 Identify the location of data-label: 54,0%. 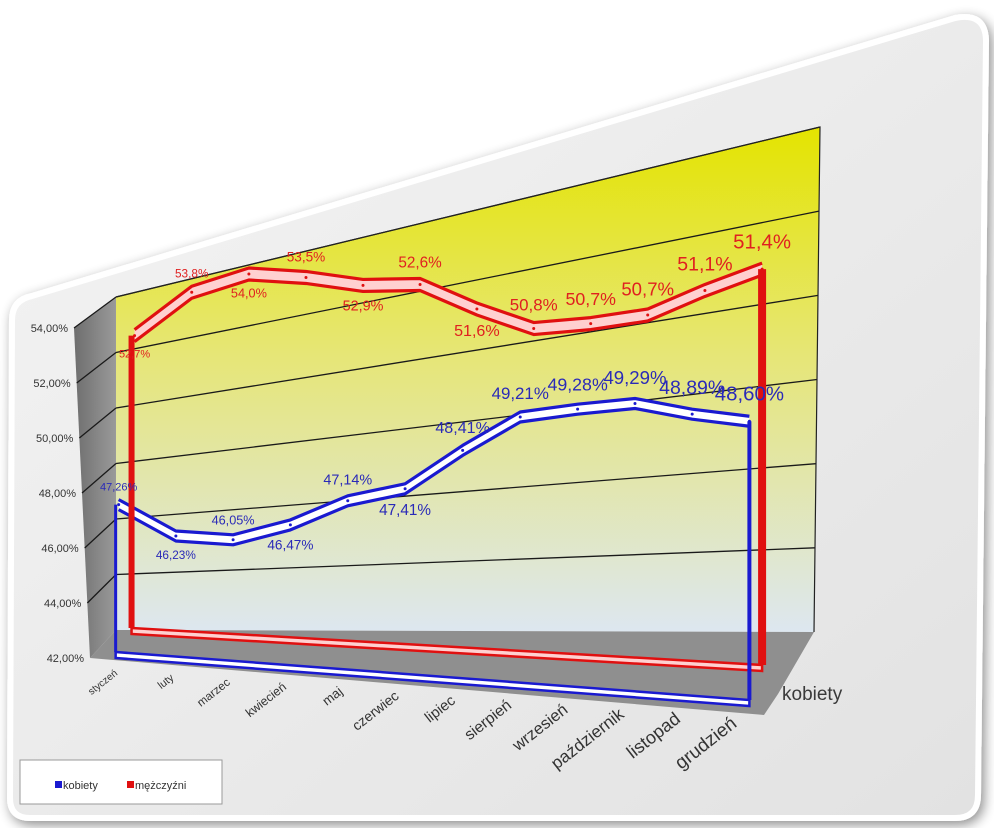
(249, 294).